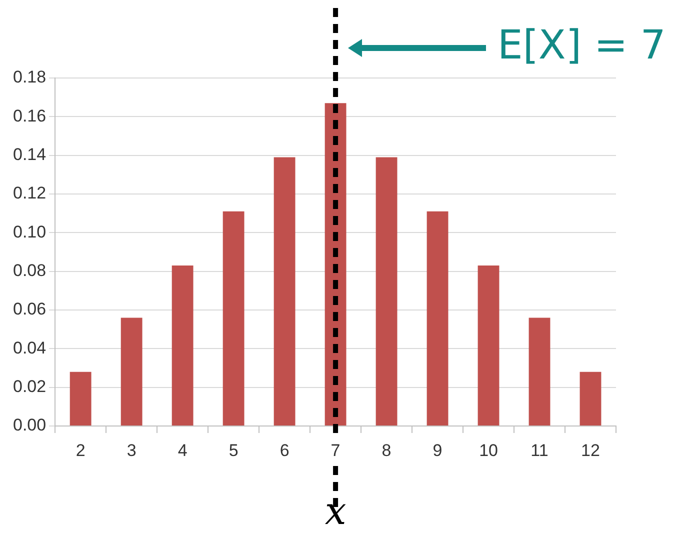  What do you see at coordinates (29, 270) in the screenshot?
I see `y-tick-label: 0.08` at bounding box center [29, 270].